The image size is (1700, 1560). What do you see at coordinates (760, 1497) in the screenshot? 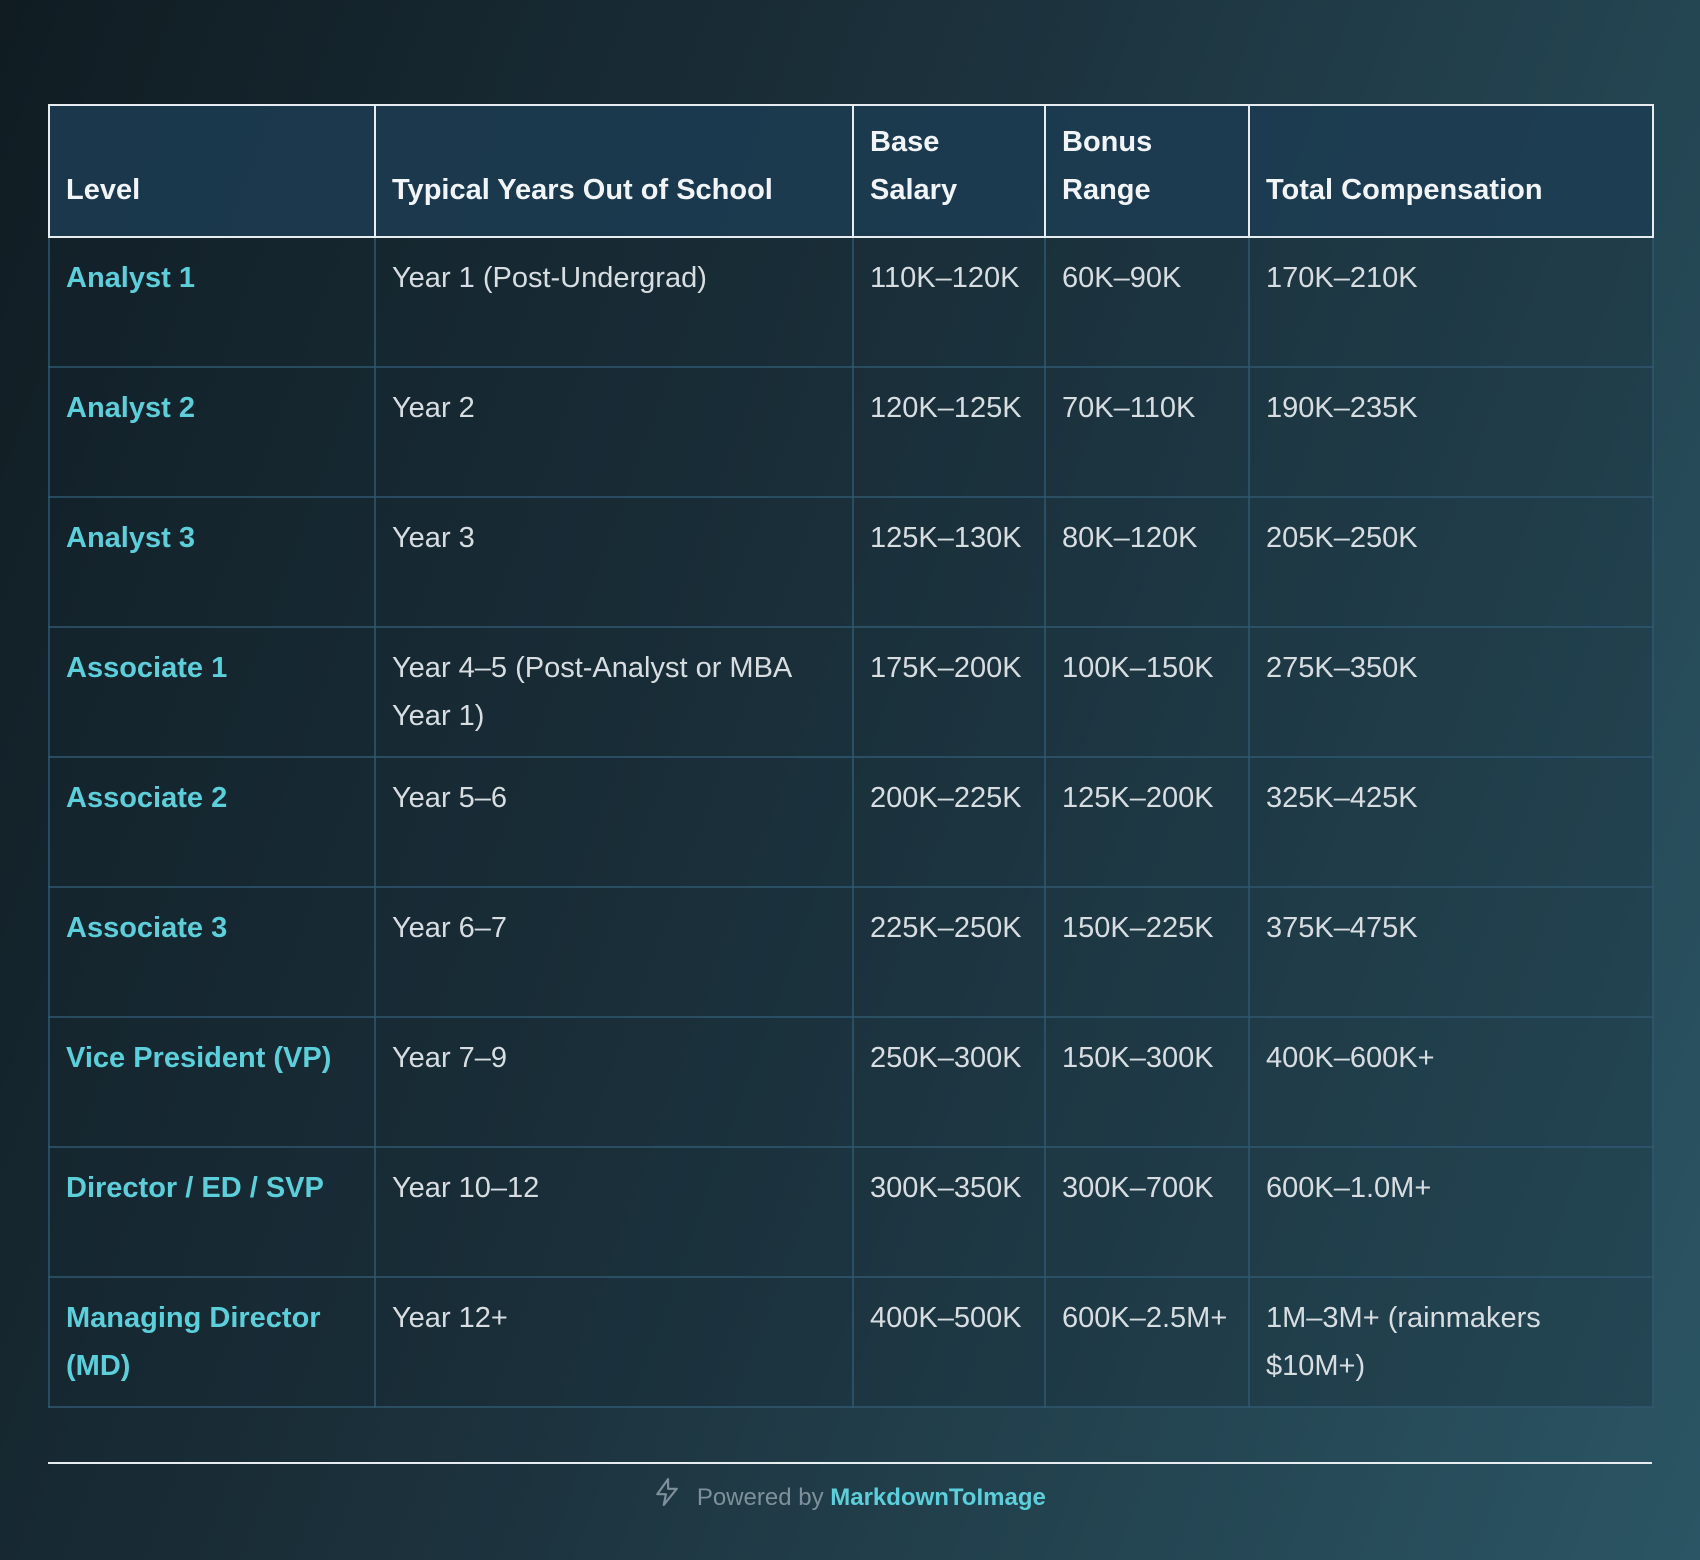
I see `footer-prefix: Powered by` at bounding box center [760, 1497].